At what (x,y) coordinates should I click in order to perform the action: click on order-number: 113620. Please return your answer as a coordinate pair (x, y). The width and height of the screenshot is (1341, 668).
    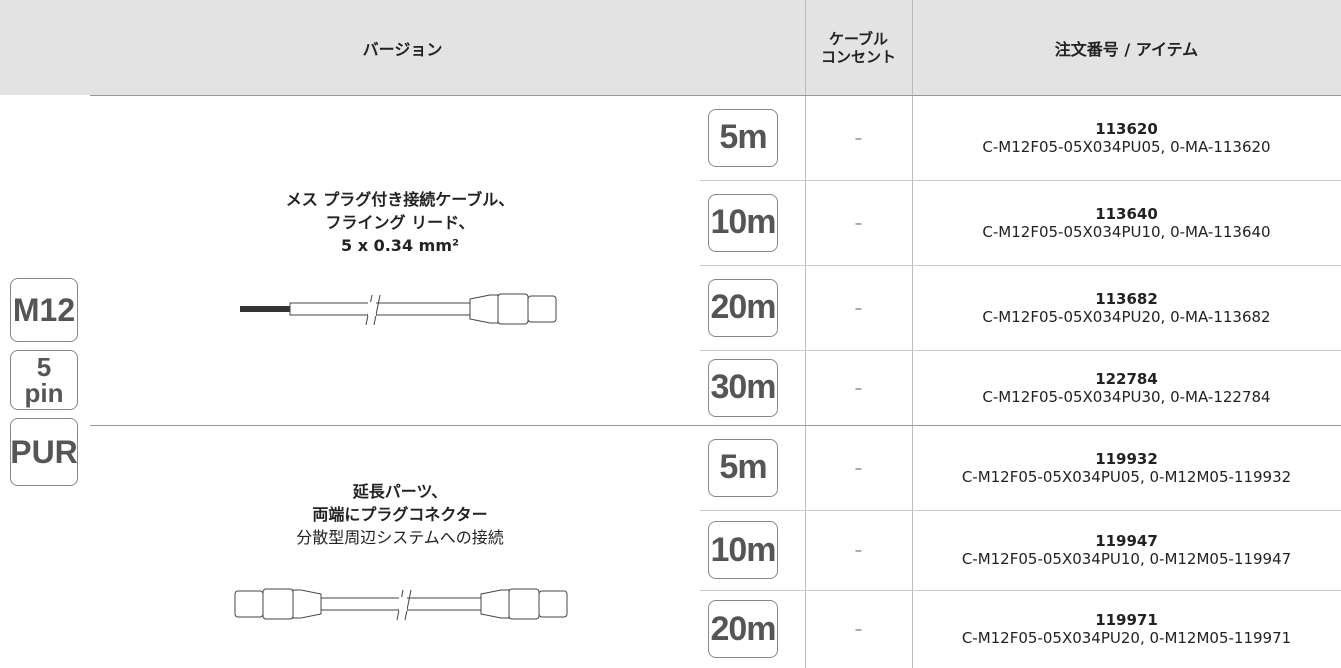
    Looking at the image, I should click on (1126, 128).